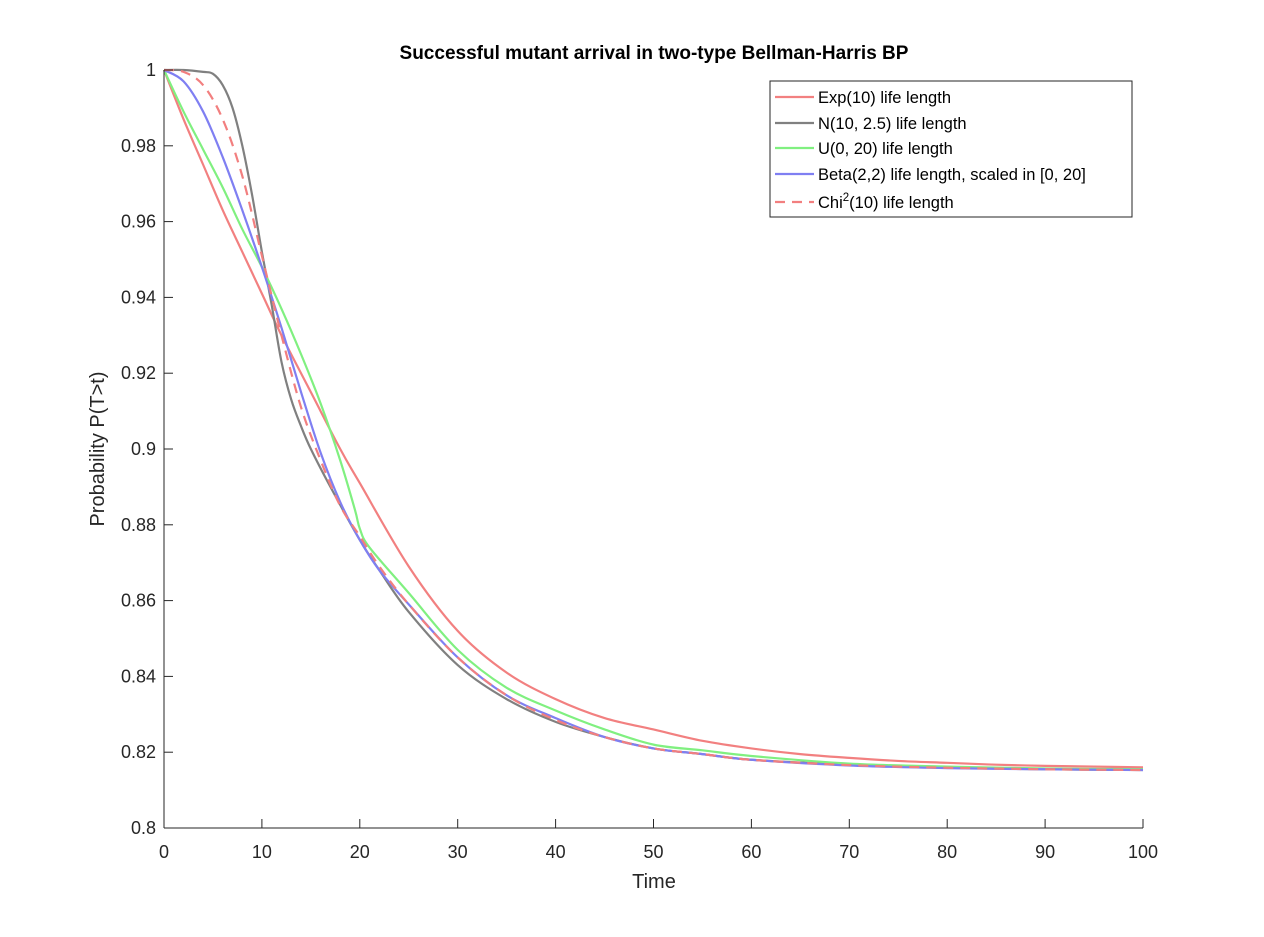 Image resolution: width=1264 pixels, height=937 pixels. What do you see at coordinates (654, 882) in the screenshot?
I see `x-axis-label: Time` at bounding box center [654, 882].